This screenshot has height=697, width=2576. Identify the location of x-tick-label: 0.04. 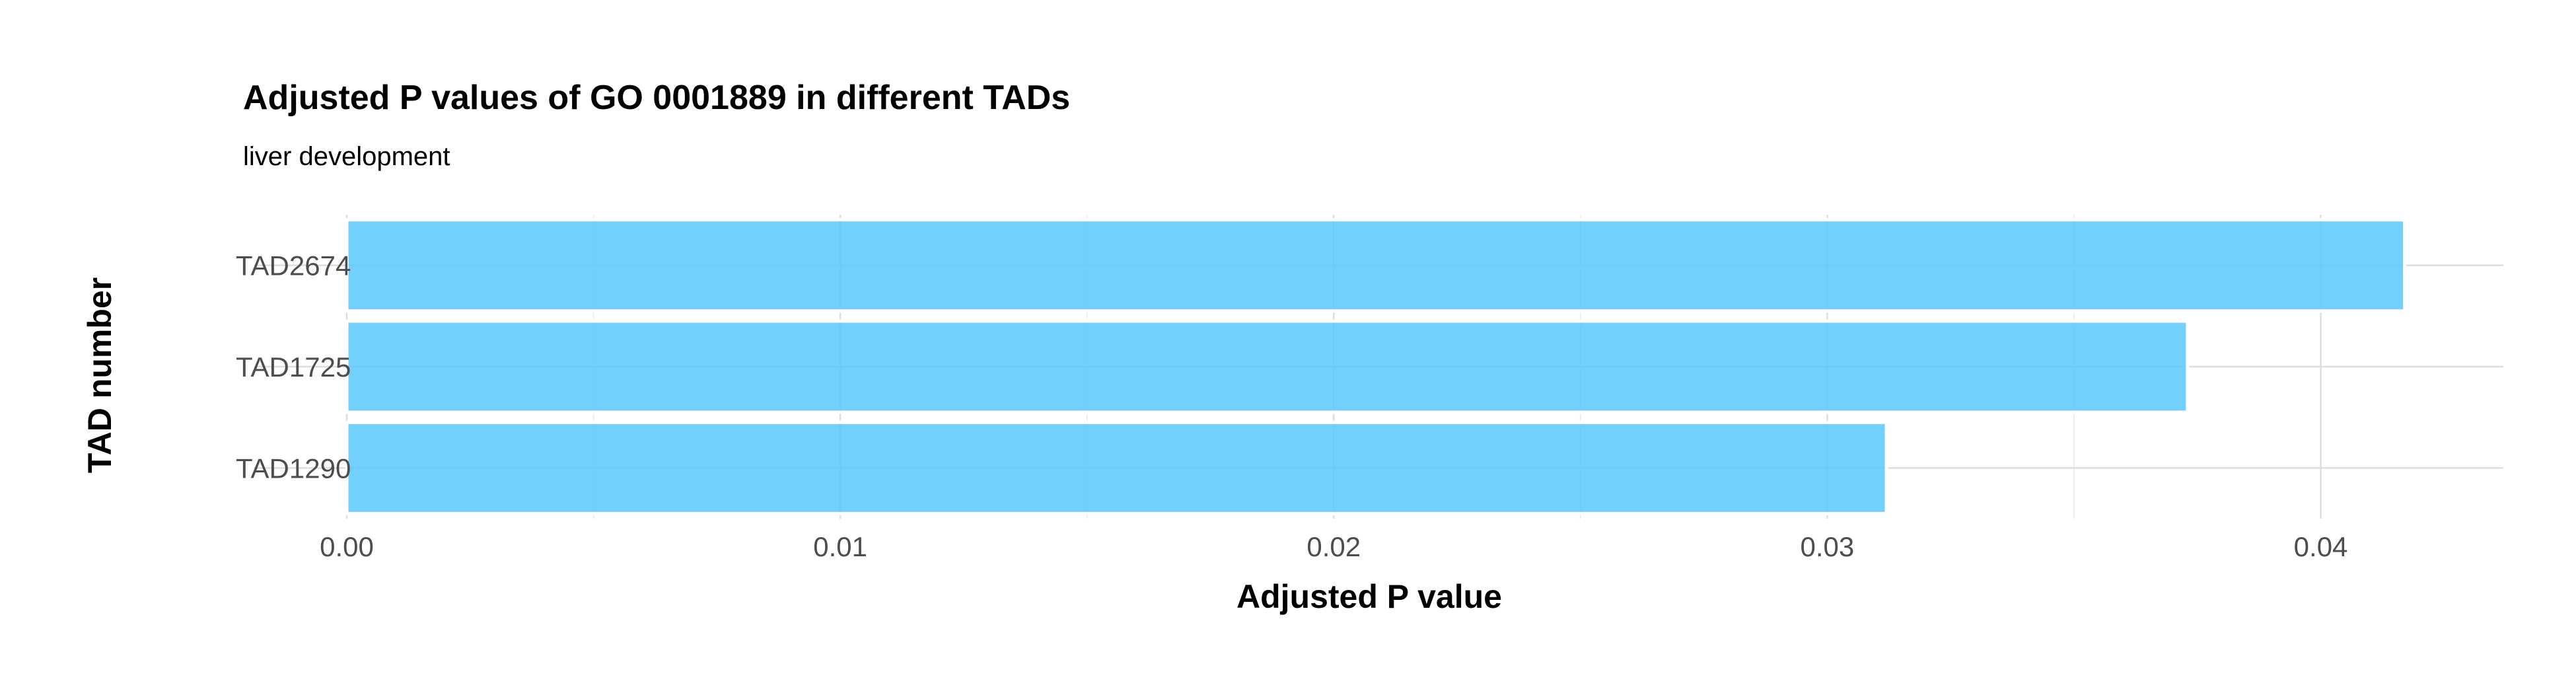
(2321, 547).